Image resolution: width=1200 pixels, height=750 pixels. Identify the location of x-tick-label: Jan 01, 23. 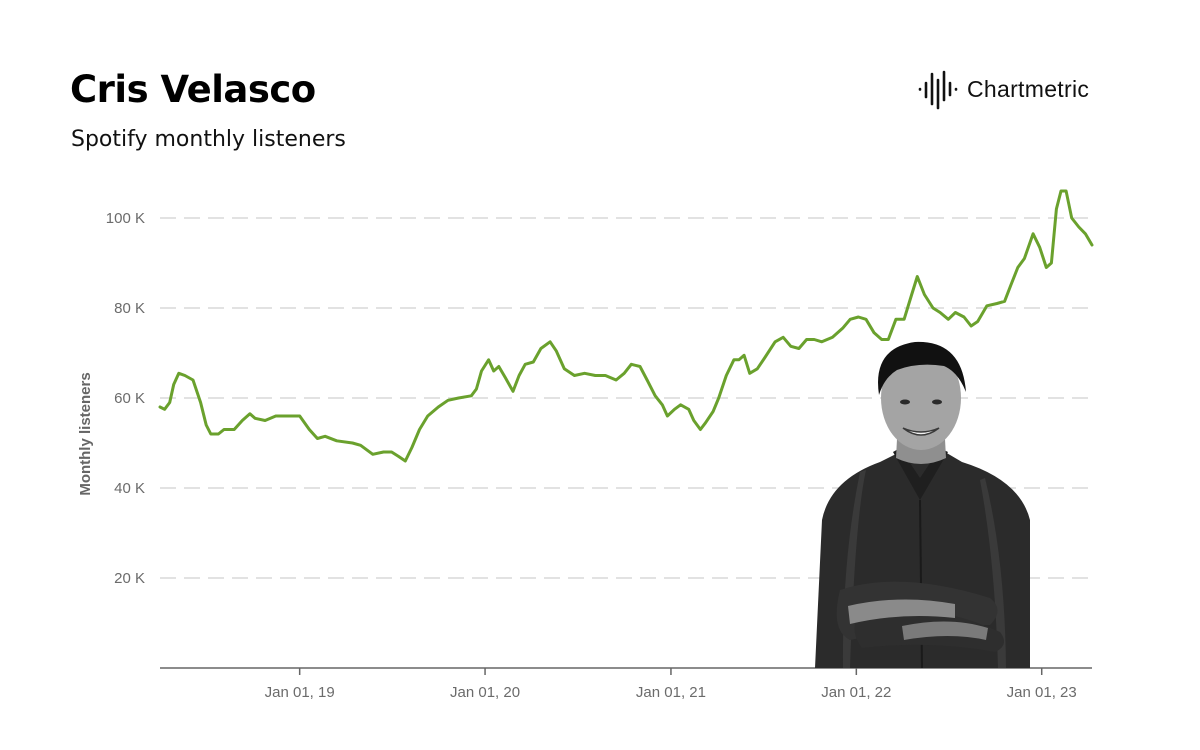
(1042, 692).